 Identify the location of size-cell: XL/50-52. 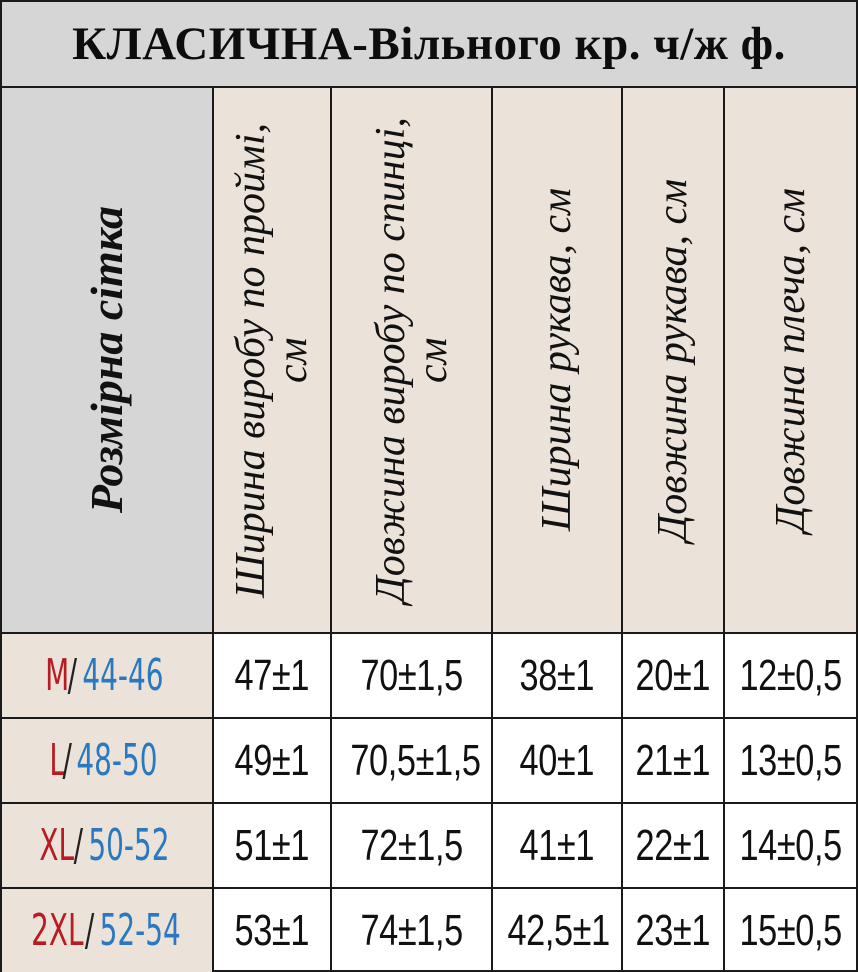
(108, 845).